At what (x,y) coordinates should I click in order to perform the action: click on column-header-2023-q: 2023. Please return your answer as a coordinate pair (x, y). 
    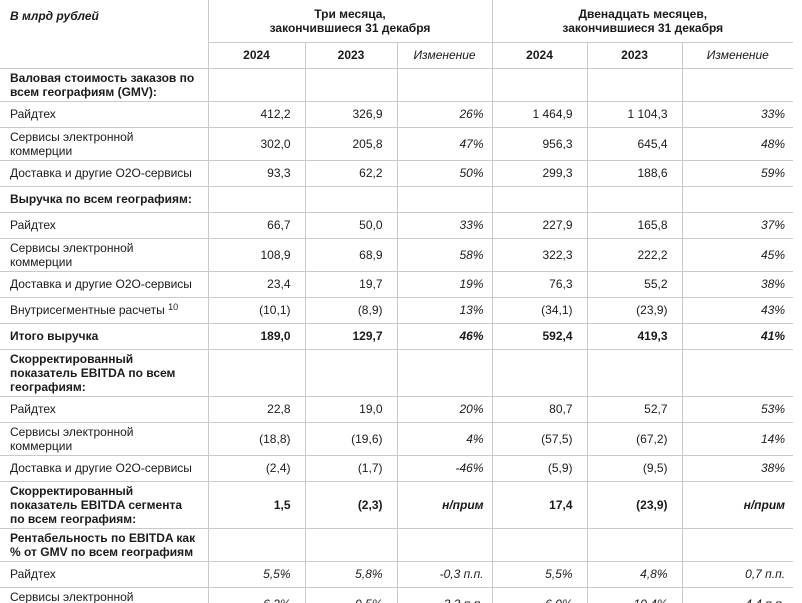
    Looking at the image, I should click on (350, 55).